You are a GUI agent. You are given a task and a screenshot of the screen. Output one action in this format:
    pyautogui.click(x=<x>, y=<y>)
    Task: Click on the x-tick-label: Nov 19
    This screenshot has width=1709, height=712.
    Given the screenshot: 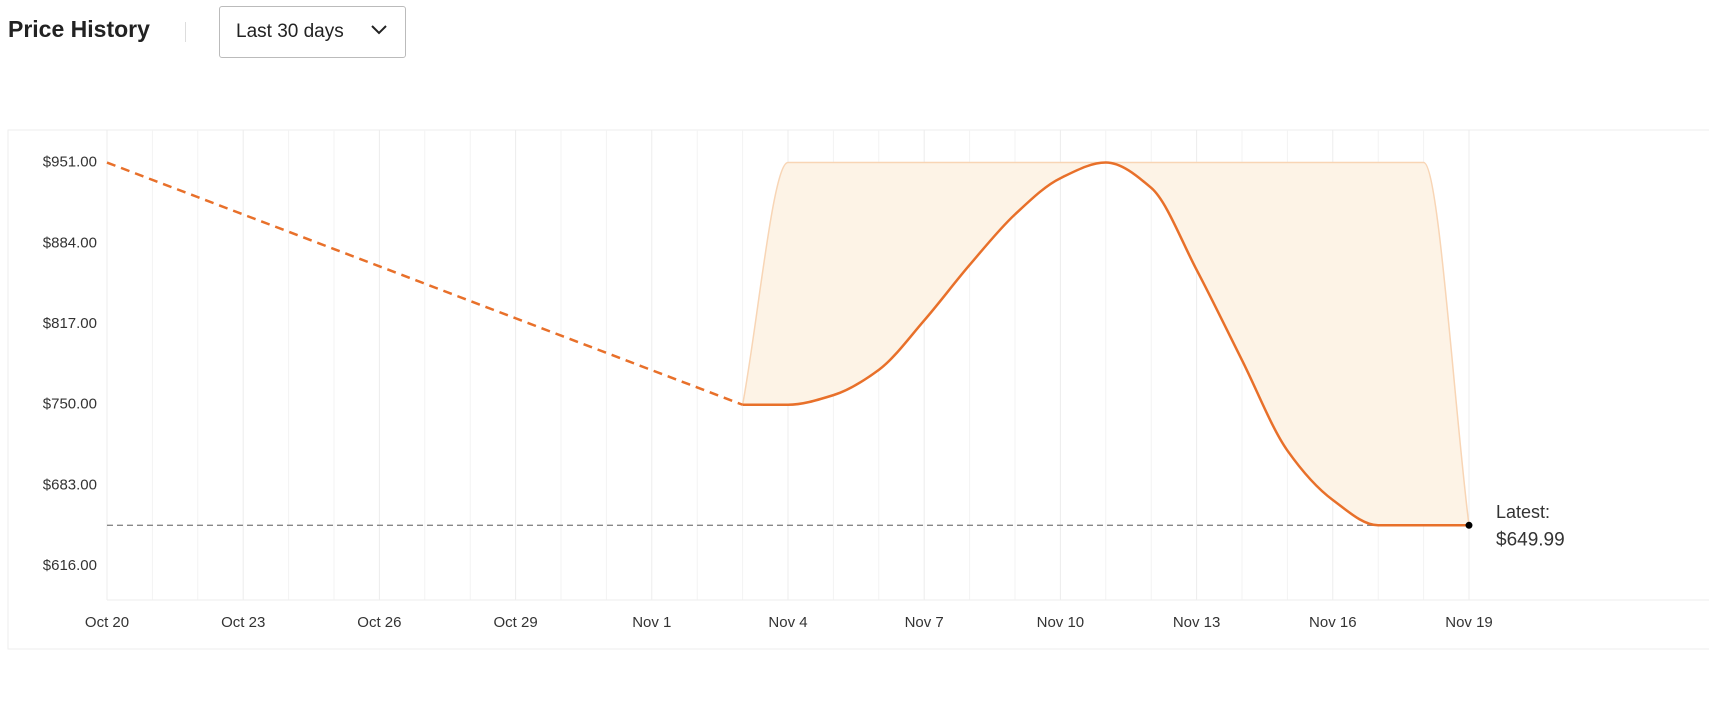 What is the action you would take?
    pyautogui.click(x=1469, y=622)
    